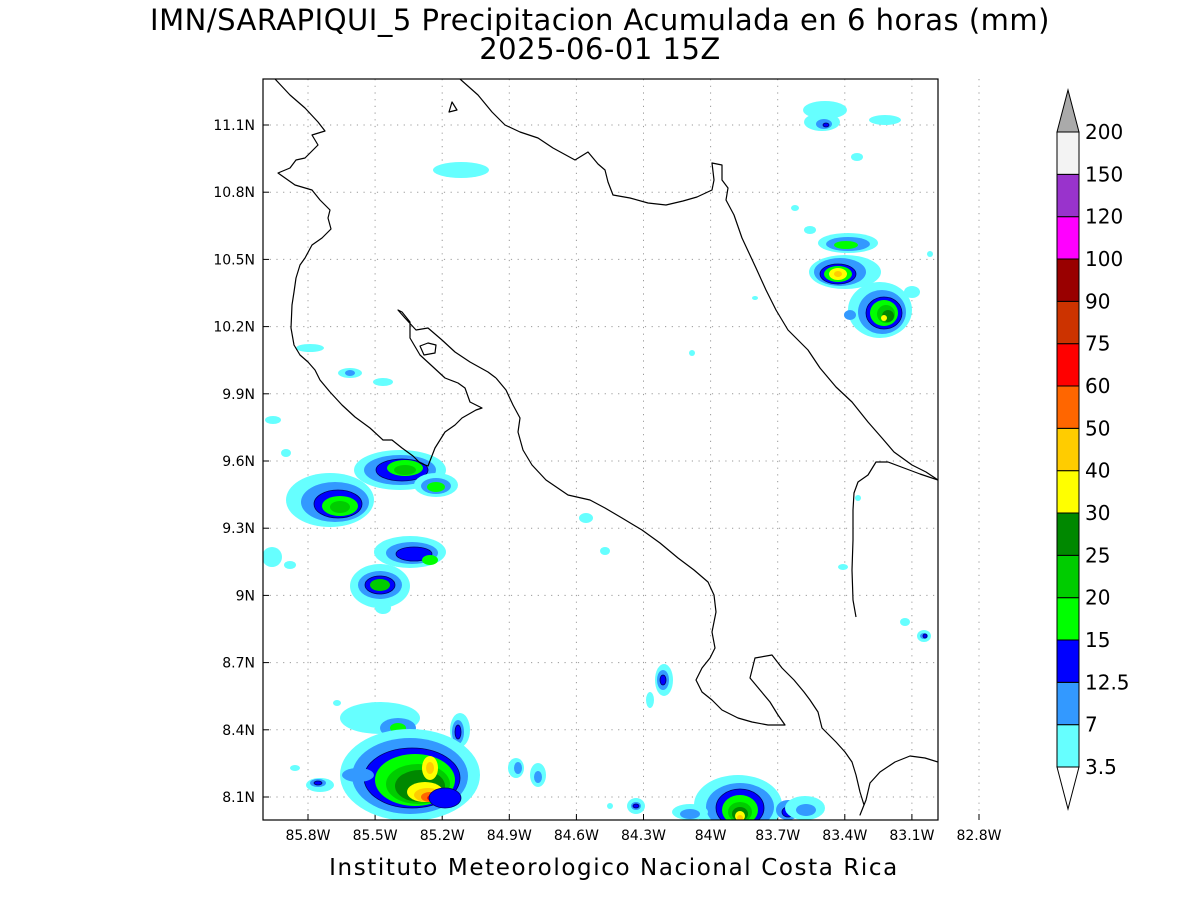  I want to click on colorbar-label: 75, so click(1097, 344).